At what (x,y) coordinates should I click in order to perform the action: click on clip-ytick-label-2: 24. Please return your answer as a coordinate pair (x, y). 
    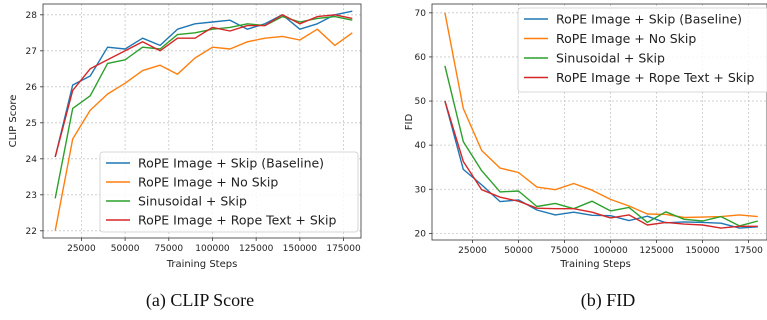
    Looking at the image, I should click on (32, 160).